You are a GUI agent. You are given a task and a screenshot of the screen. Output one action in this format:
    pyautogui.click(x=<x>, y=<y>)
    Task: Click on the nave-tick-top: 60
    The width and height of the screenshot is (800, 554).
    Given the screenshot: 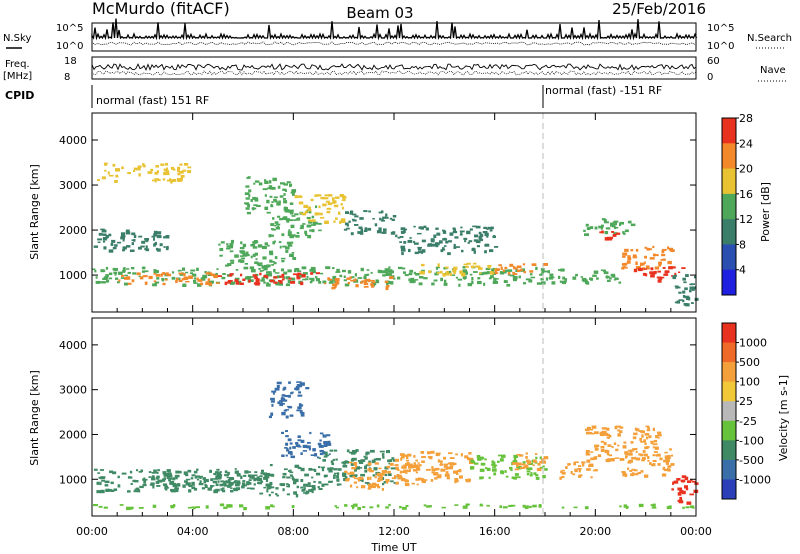 What is the action you would take?
    pyautogui.click(x=713, y=61)
    